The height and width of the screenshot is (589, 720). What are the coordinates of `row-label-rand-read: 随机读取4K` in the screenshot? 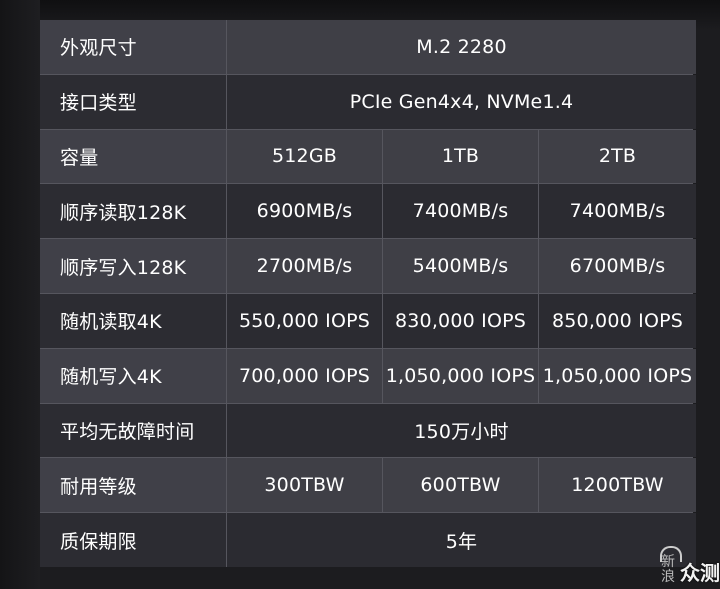 It's located at (133, 320).